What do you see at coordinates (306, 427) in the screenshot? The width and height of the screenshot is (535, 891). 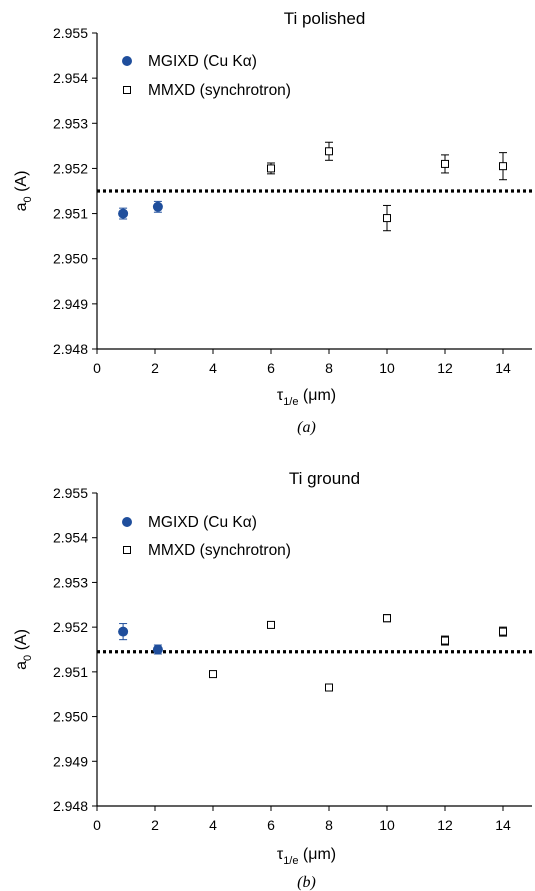 I see `figure-caption: (a)` at bounding box center [306, 427].